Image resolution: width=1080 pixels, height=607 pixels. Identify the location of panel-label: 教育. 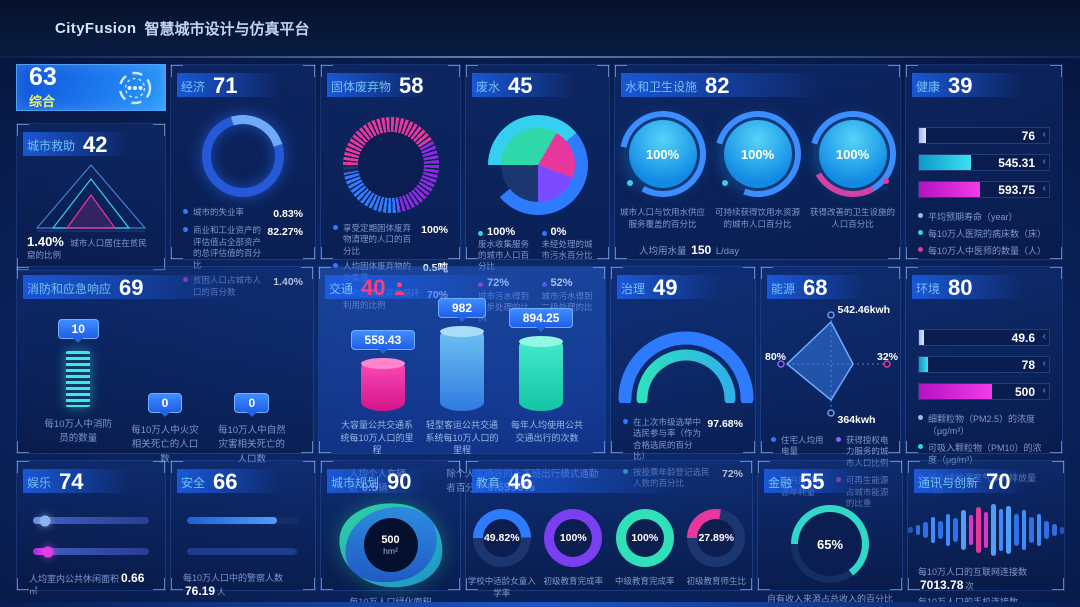
(488, 482).